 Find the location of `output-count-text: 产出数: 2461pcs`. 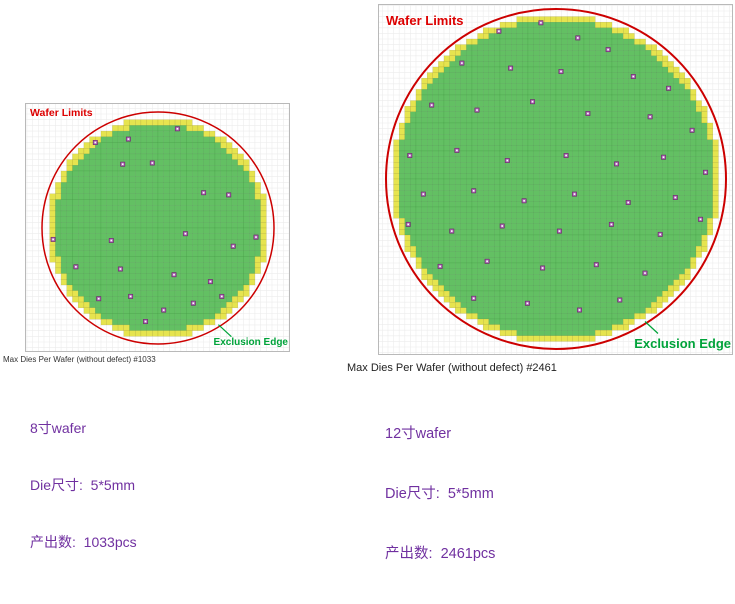

output-count-text: 产出数: 2461pcs is located at coordinates (440, 554).